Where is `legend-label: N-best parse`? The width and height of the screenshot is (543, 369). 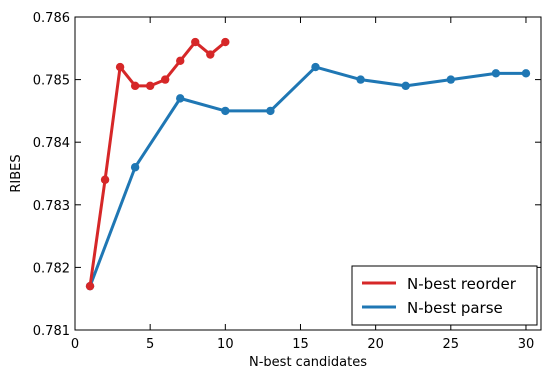 legend-label: N-best parse is located at coordinates (455, 308).